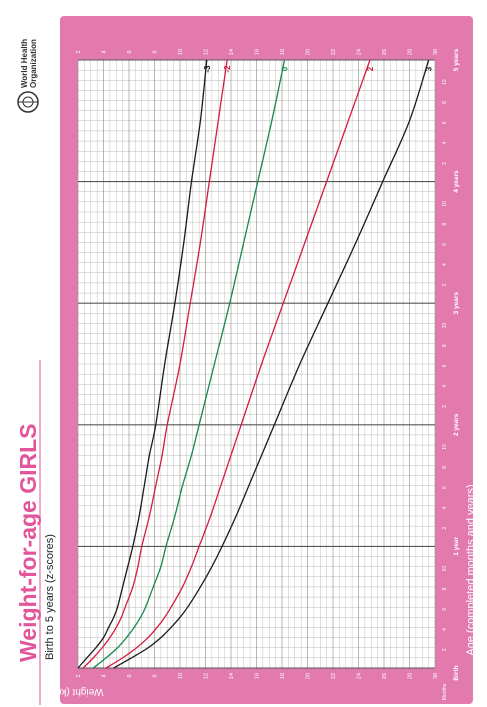 Image resolution: width=487 pixels, height=707 pixels. What do you see at coordinates (285, 68) in the screenshot?
I see `z-score-label-0: 0` at bounding box center [285, 68].